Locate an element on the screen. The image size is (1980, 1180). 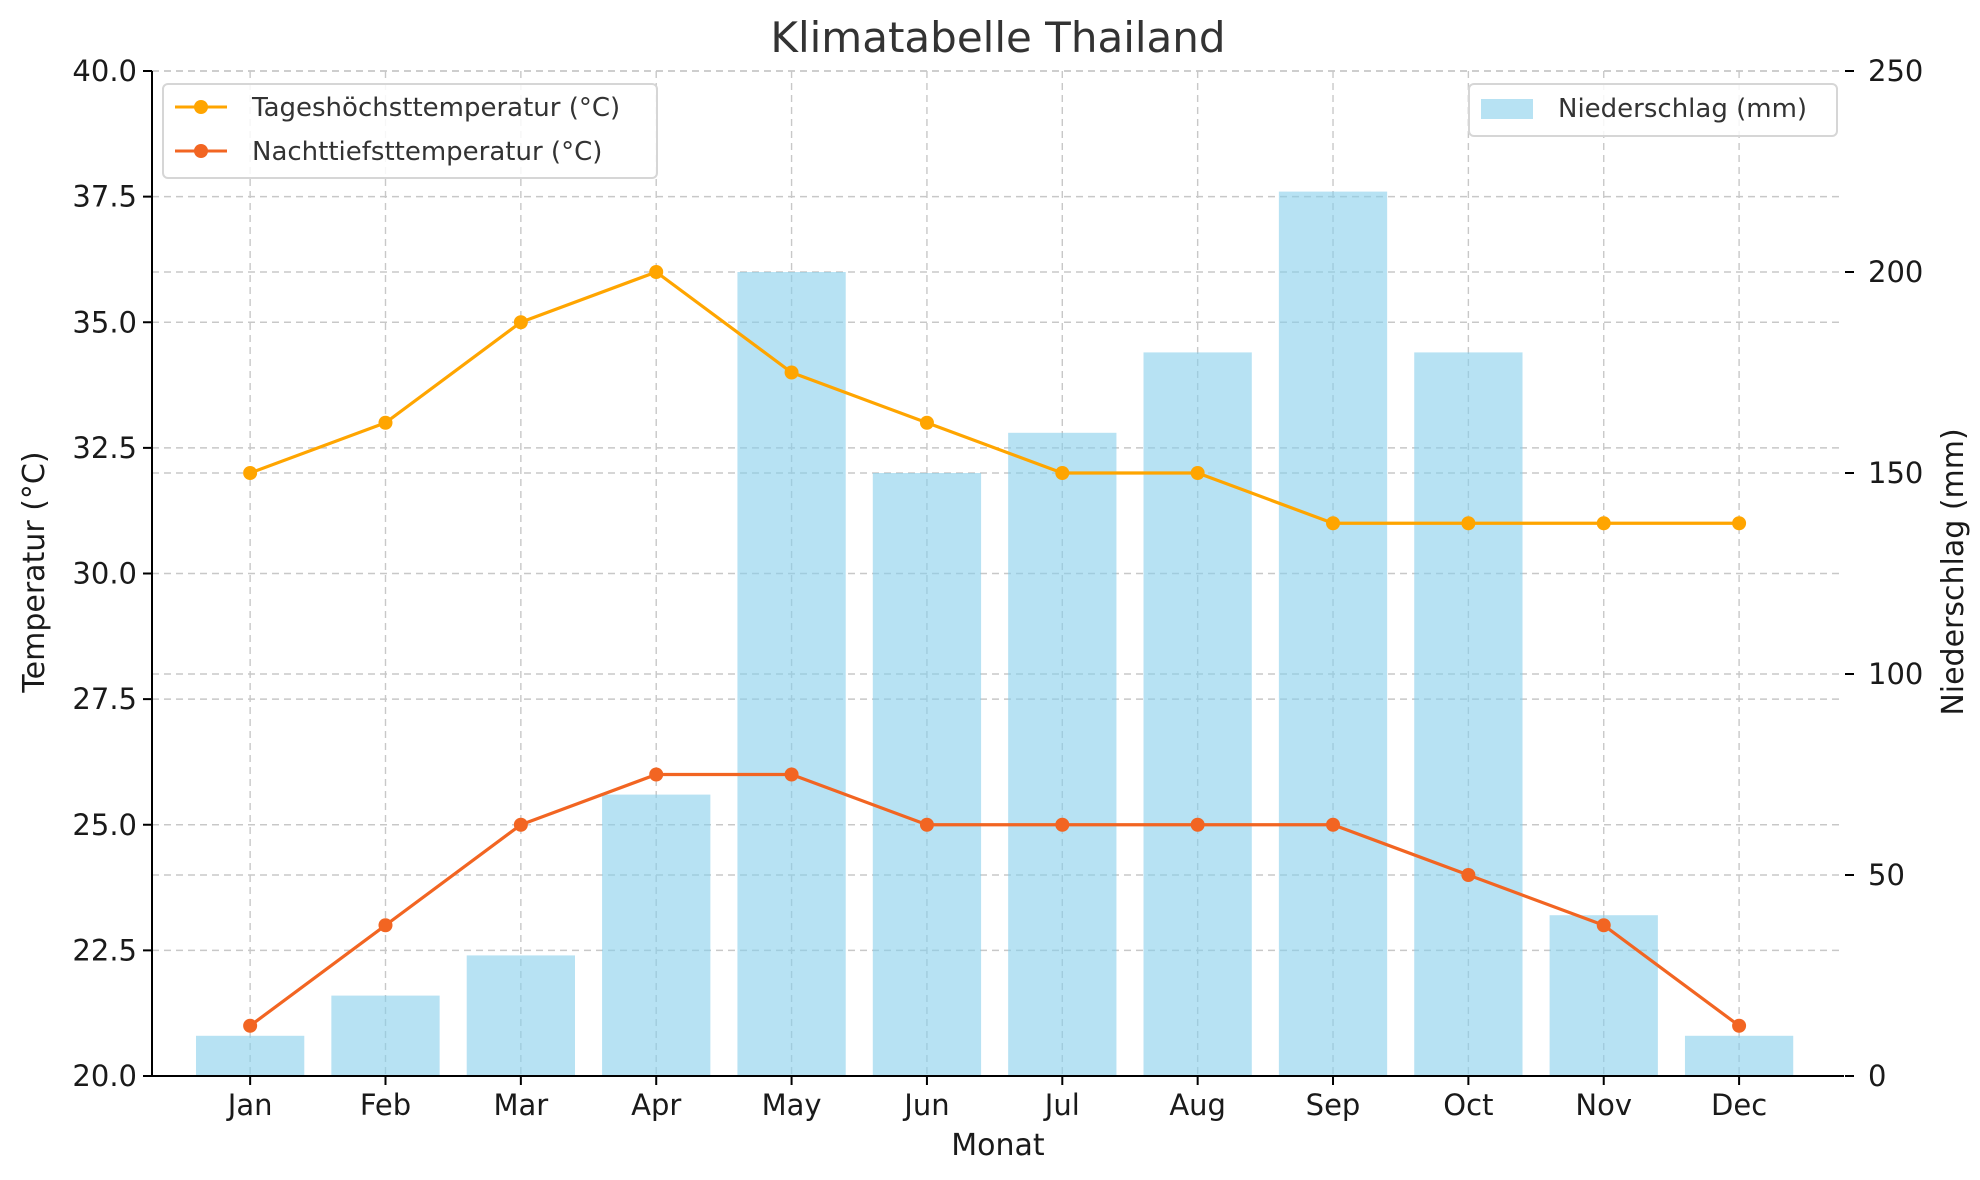
y-axis-left-title: Temperatur (°C) is located at coordinates (34, 572).